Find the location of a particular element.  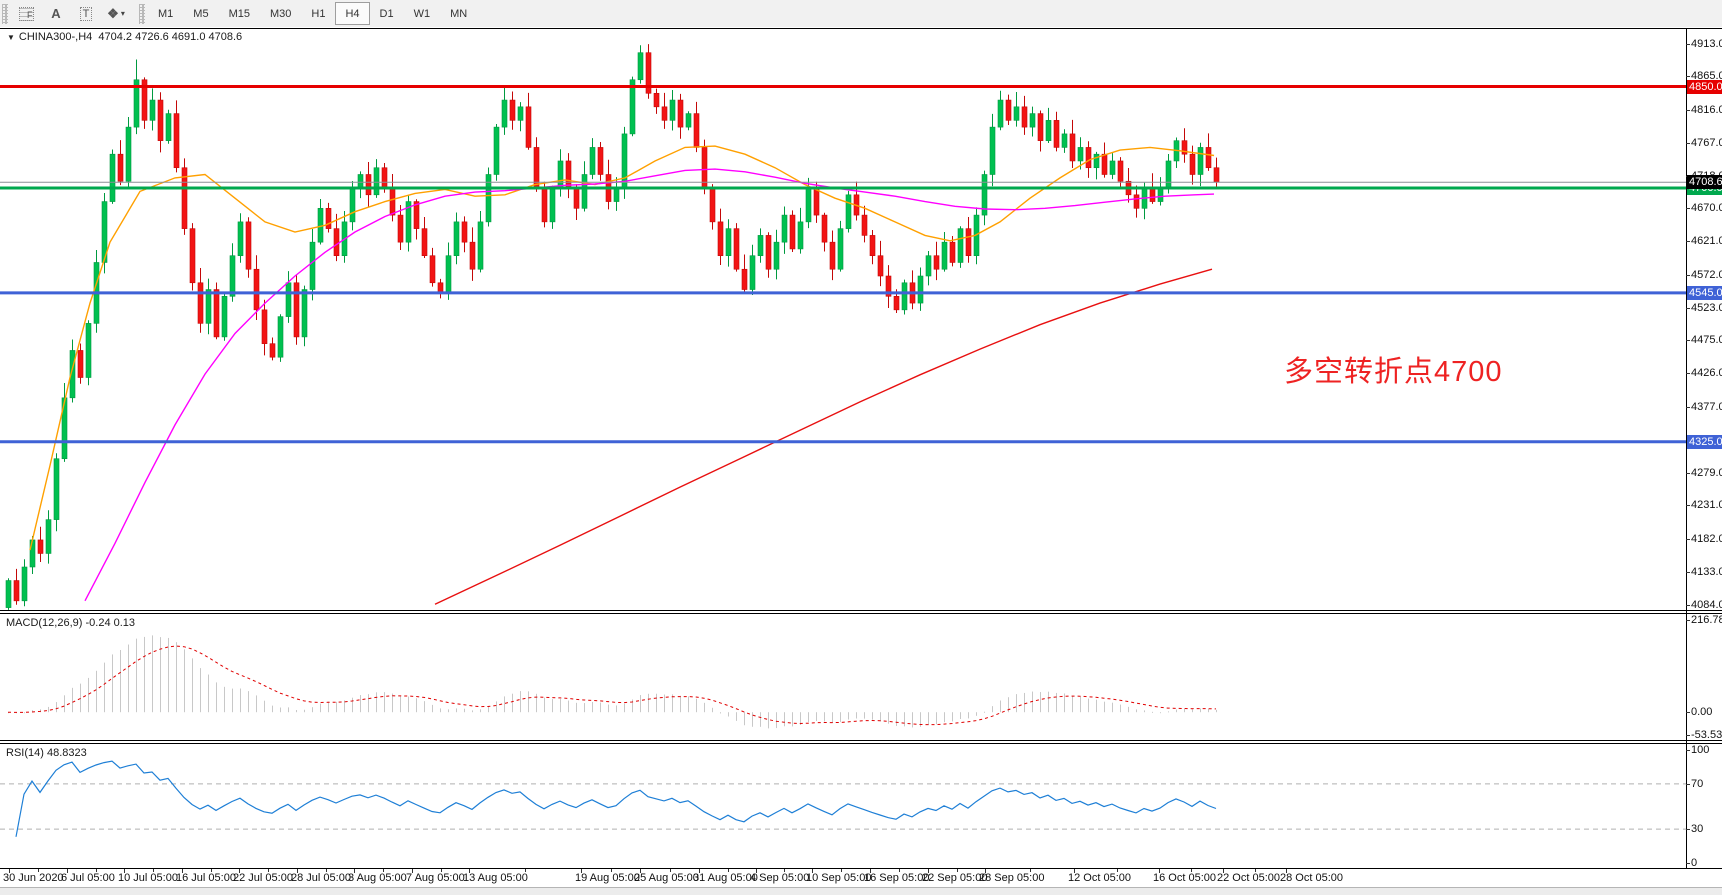

price-tick-4133.0: 4133.0 is located at coordinates (1704, 572).